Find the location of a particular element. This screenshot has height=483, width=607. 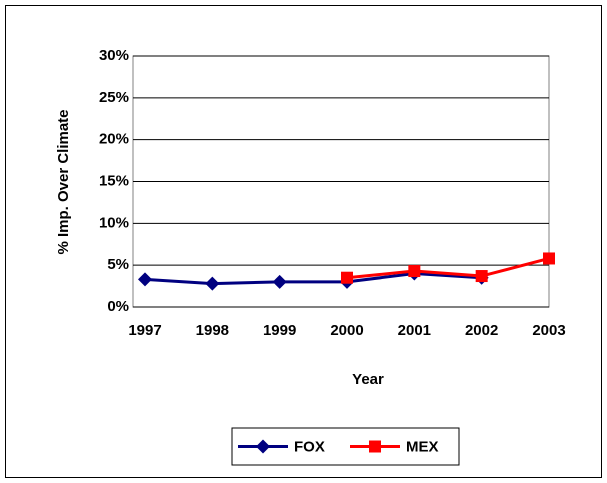

x-axis-title: Year is located at coordinates (368, 379).